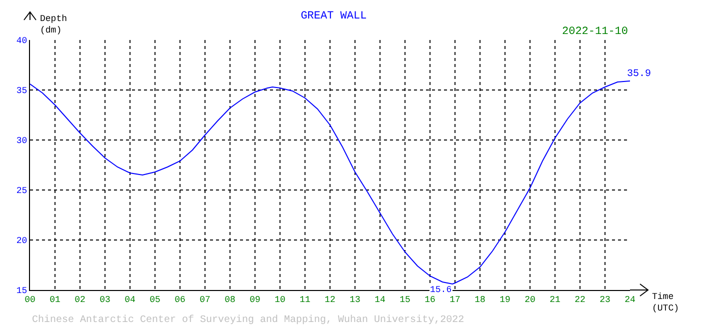 This screenshot has height=328, width=710. Describe the element at coordinates (505, 299) in the screenshot. I see `x-tick-label: 19` at that location.